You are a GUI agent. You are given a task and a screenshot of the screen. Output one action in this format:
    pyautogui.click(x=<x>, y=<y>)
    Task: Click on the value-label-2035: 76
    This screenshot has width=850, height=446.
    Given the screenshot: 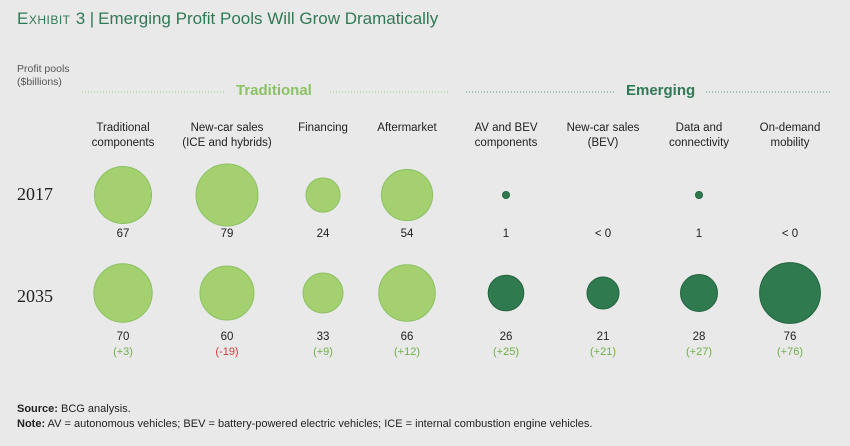 What is the action you would take?
    pyautogui.click(x=790, y=337)
    